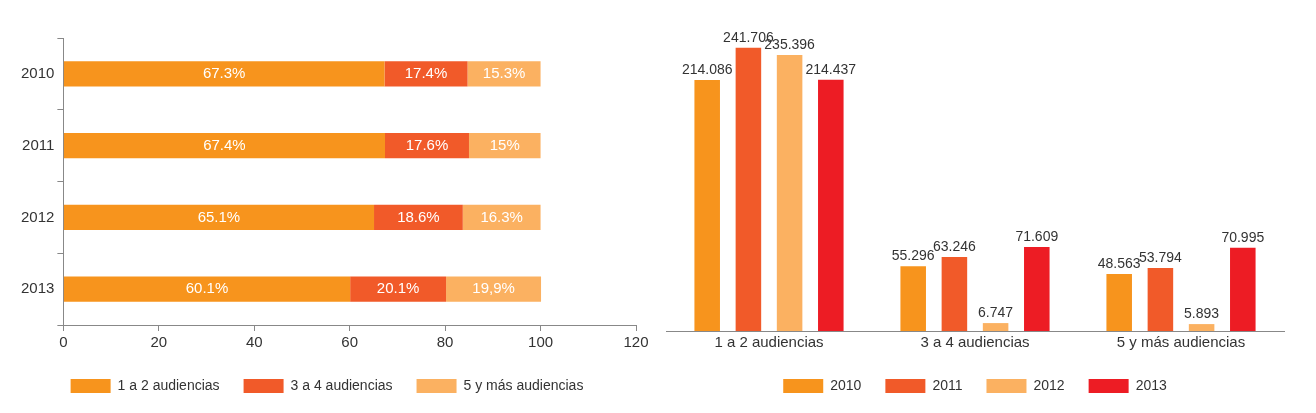 The height and width of the screenshot is (413, 1316). What do you see at coordinates (37, 216) in the screenshot?
I see `y-tick-label: 2012` at bounding box center [37, 216].